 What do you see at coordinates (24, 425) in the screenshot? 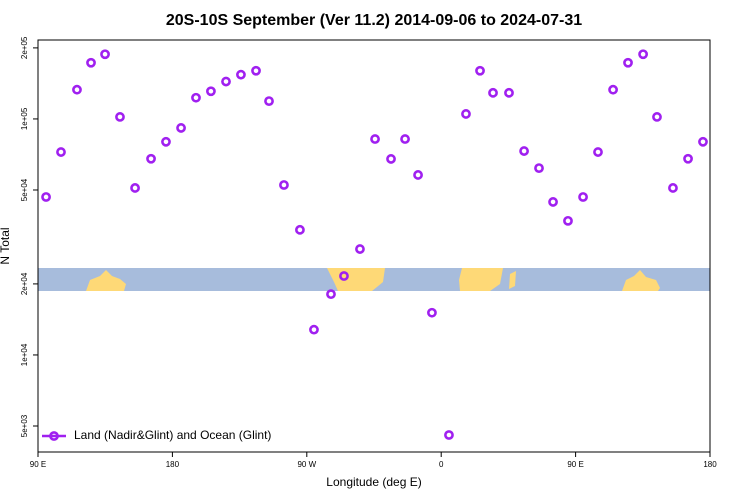
I see `y-tick-label: 5e+03` at bounding box center [24, 425].